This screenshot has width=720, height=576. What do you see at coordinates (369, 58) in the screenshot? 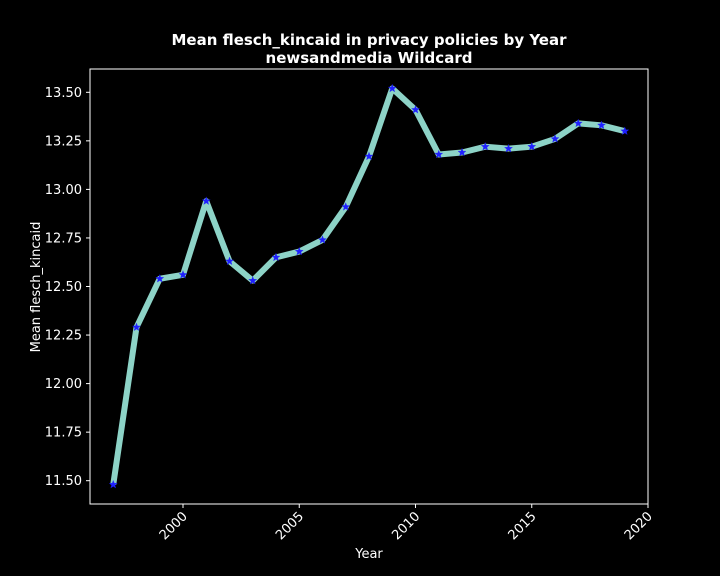
I see `chart-subtitle: newsandmedia Wildcard` at bounding box center [369, 58].